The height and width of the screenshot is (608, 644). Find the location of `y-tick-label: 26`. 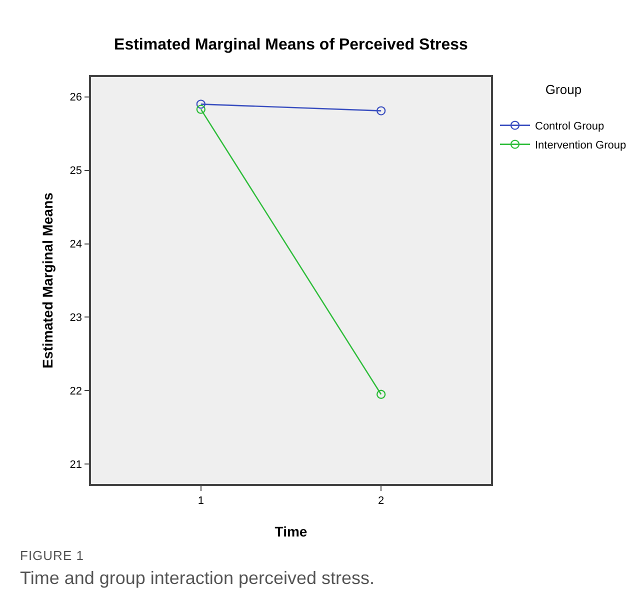

y-tick-label: 26 is located at coordinates (76, 98).